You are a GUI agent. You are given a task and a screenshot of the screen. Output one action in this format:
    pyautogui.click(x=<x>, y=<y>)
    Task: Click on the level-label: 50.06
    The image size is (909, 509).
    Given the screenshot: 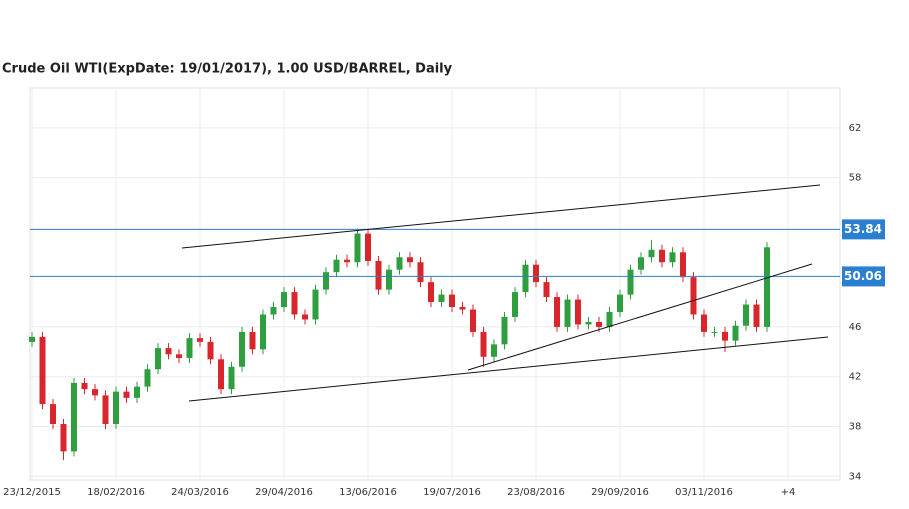 What is the action you would take?
    pyautogui.click(x=863, y=276)
    